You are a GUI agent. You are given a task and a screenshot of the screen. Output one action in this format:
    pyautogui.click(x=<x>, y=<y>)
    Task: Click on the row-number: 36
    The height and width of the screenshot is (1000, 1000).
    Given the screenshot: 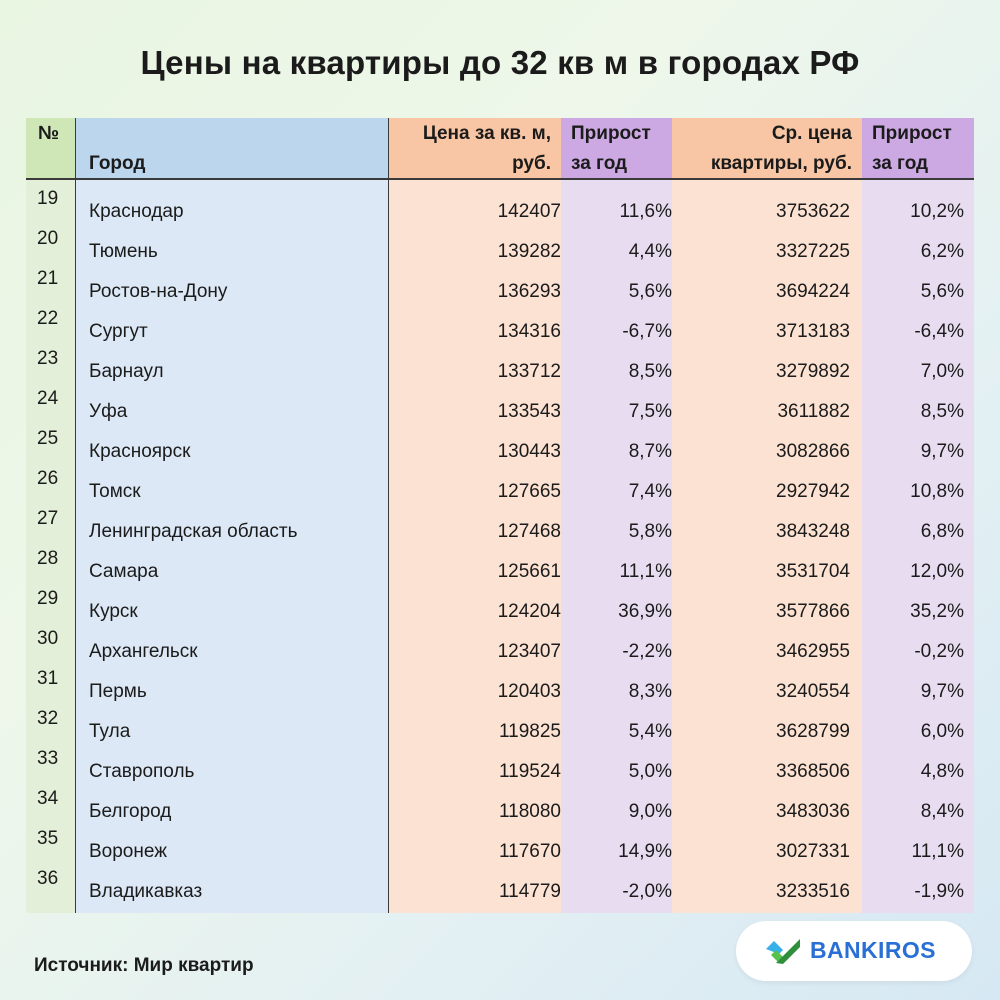 What is the action you would take?
    pyautogui.click(x=48, y=878)
    